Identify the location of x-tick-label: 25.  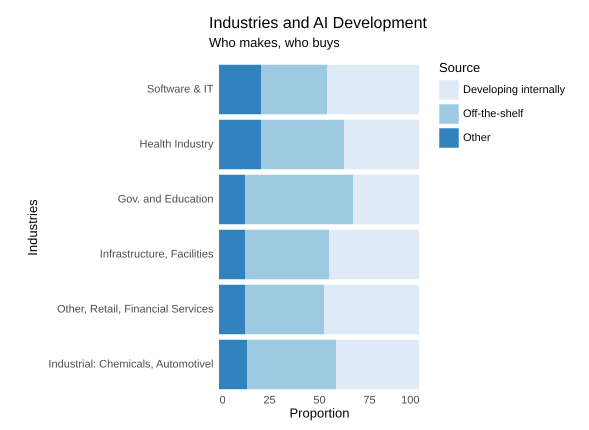
(269, 400).